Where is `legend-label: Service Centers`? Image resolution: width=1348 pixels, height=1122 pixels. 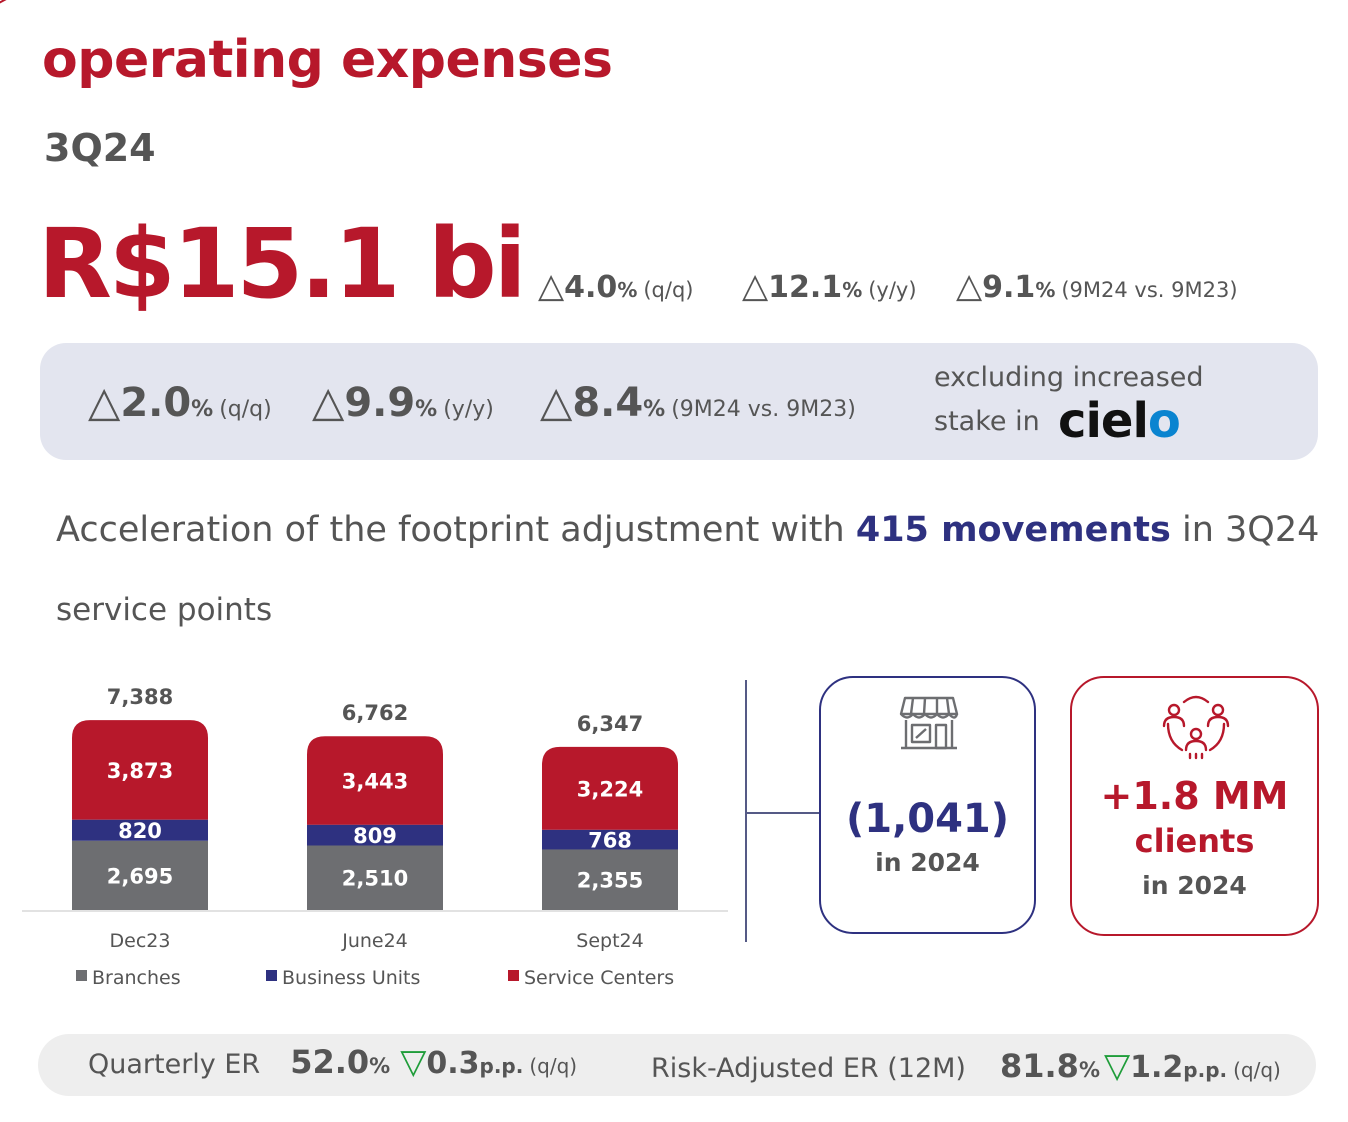 legend-label: Service Centers is located at coordinates (599, 978).